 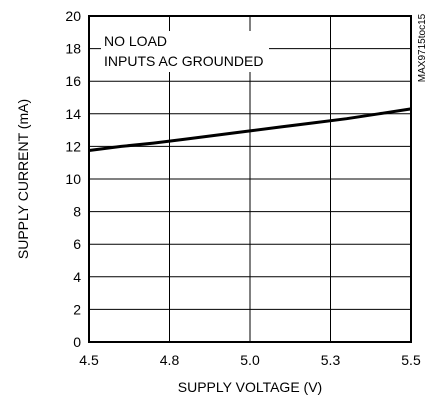 I want to click on annotation-background, so click(x=185, y=51).